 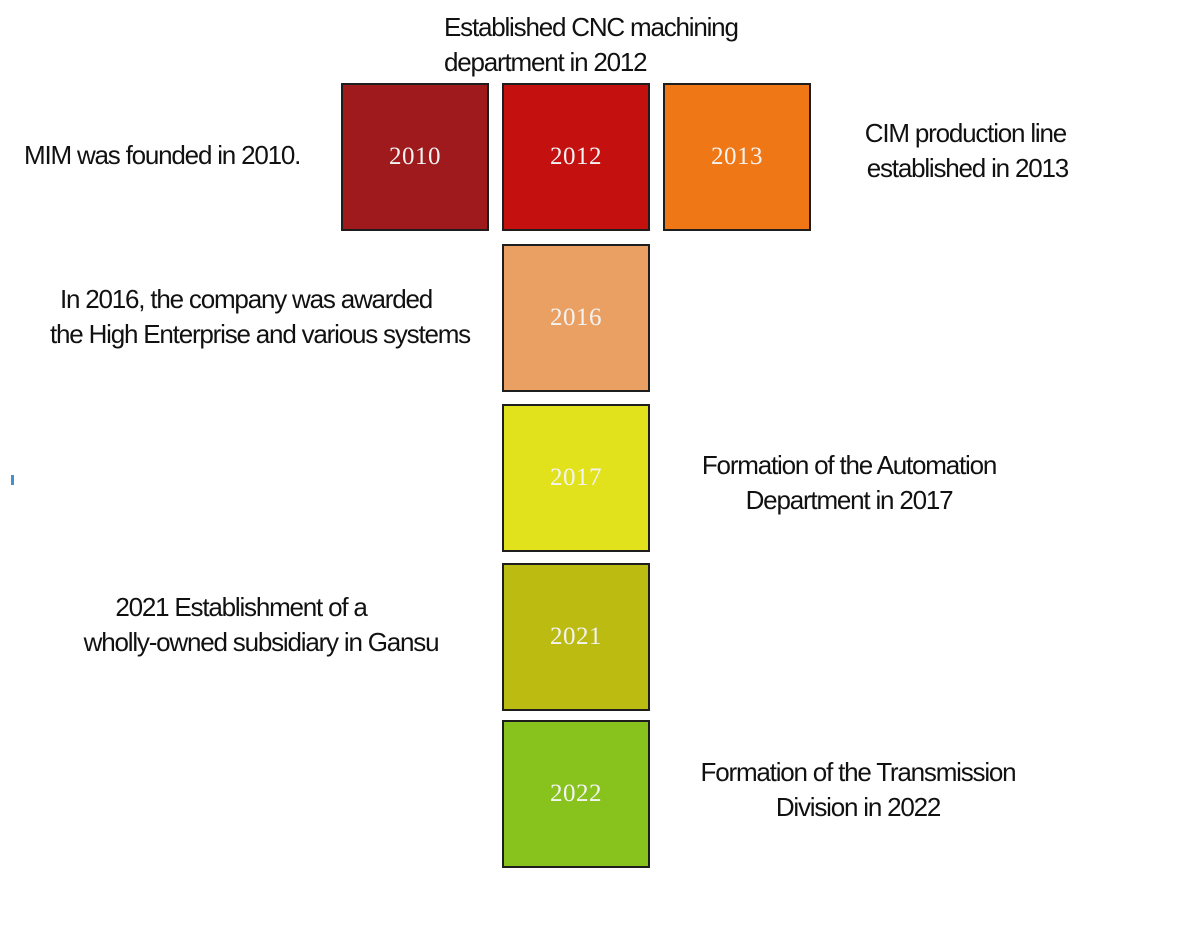 What do you see at coordinates (246, 299) in the screenshot?
I see `milestone-text-2016-line1: In 2016, the company was awarded` at bounding box center [246, 299].